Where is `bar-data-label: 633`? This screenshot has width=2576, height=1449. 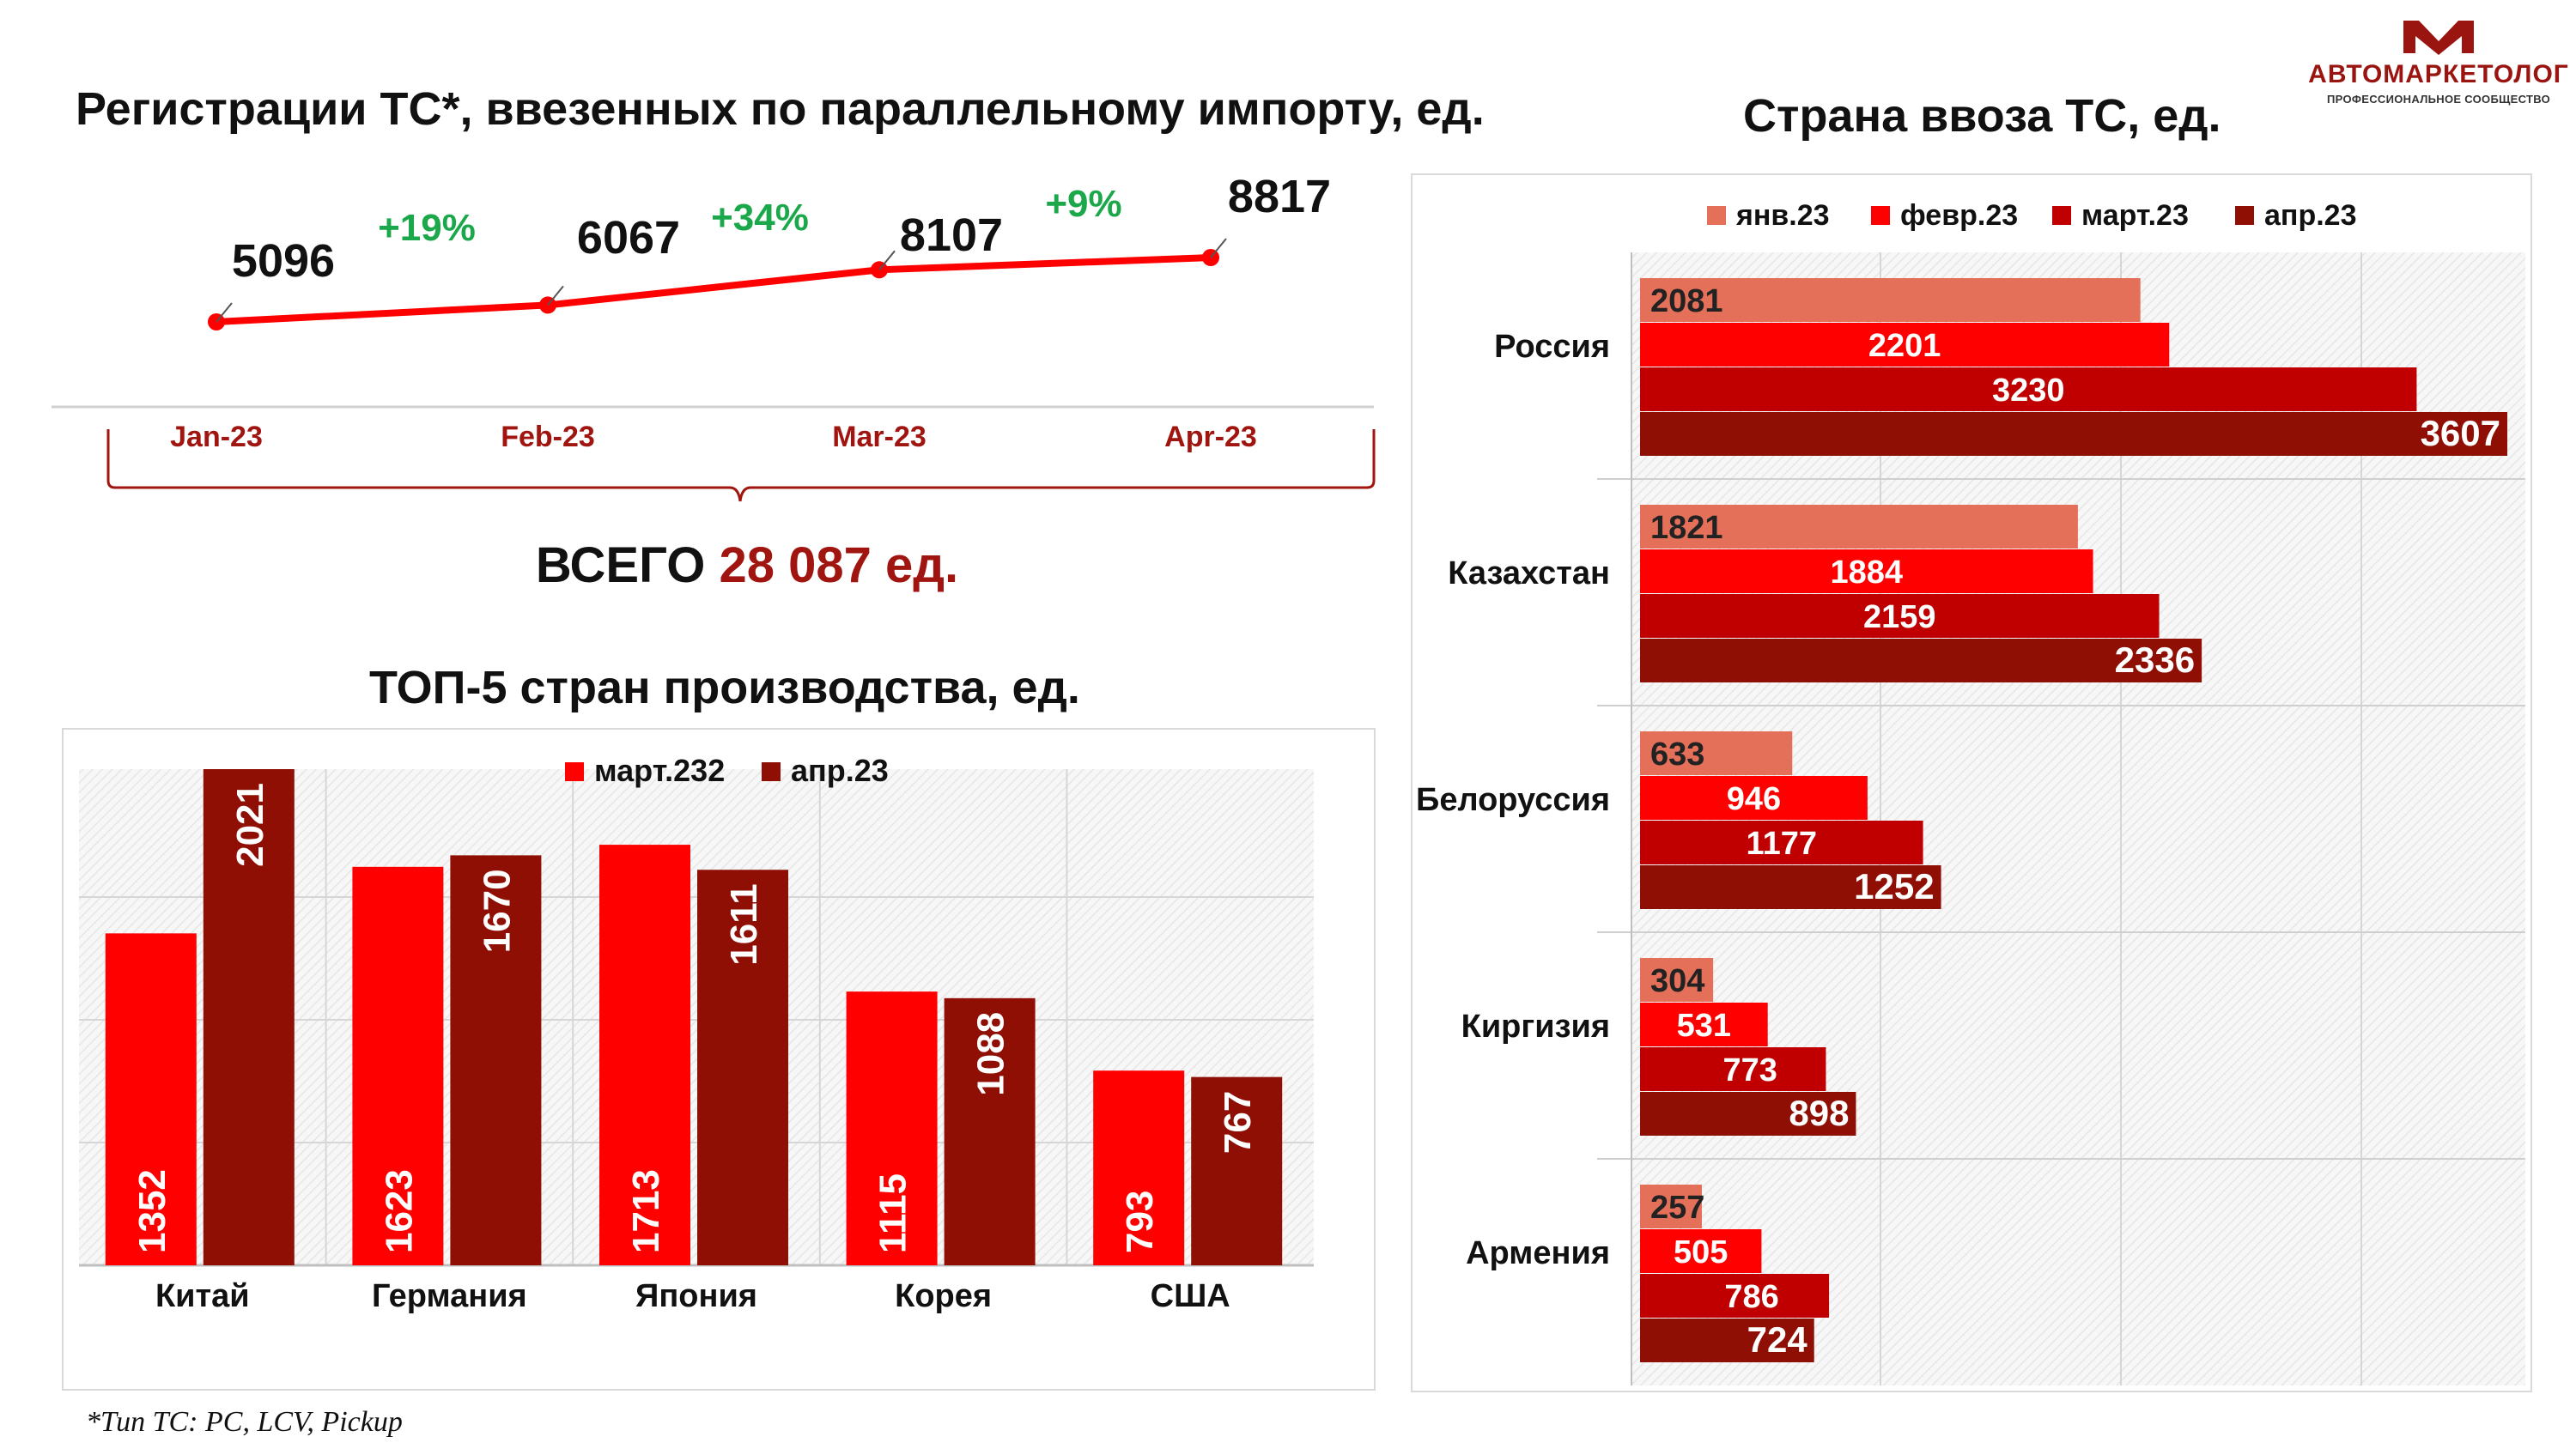
bar-data-label: 633 is located at coordinates (1677, 755).